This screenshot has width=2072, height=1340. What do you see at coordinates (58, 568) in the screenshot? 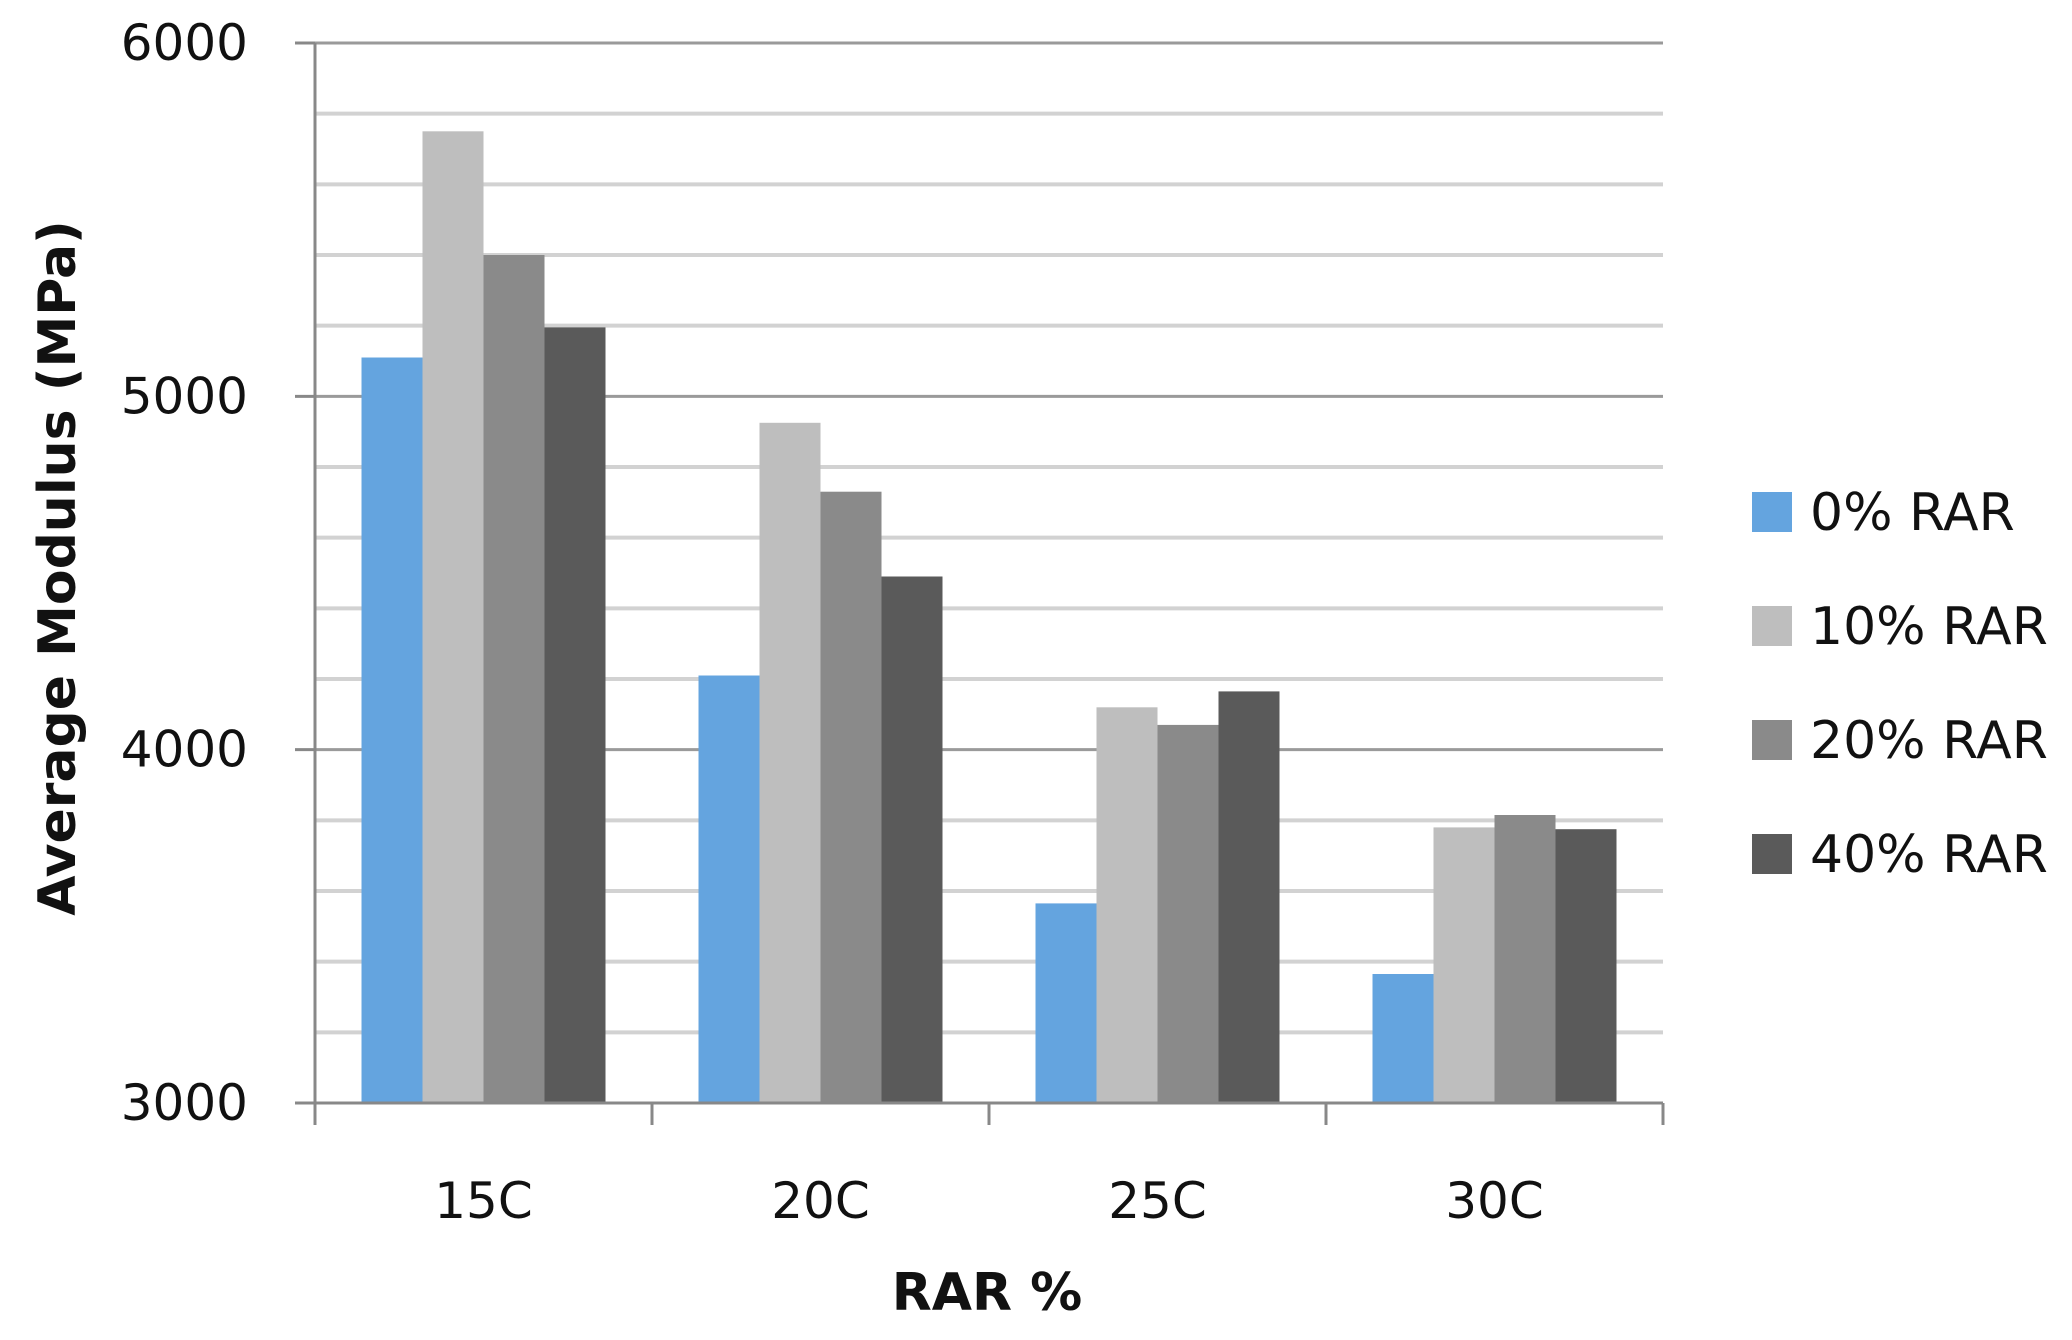
I see `y-axis-title: Average Modulus (MPa)` at bounding box center [58, 568].